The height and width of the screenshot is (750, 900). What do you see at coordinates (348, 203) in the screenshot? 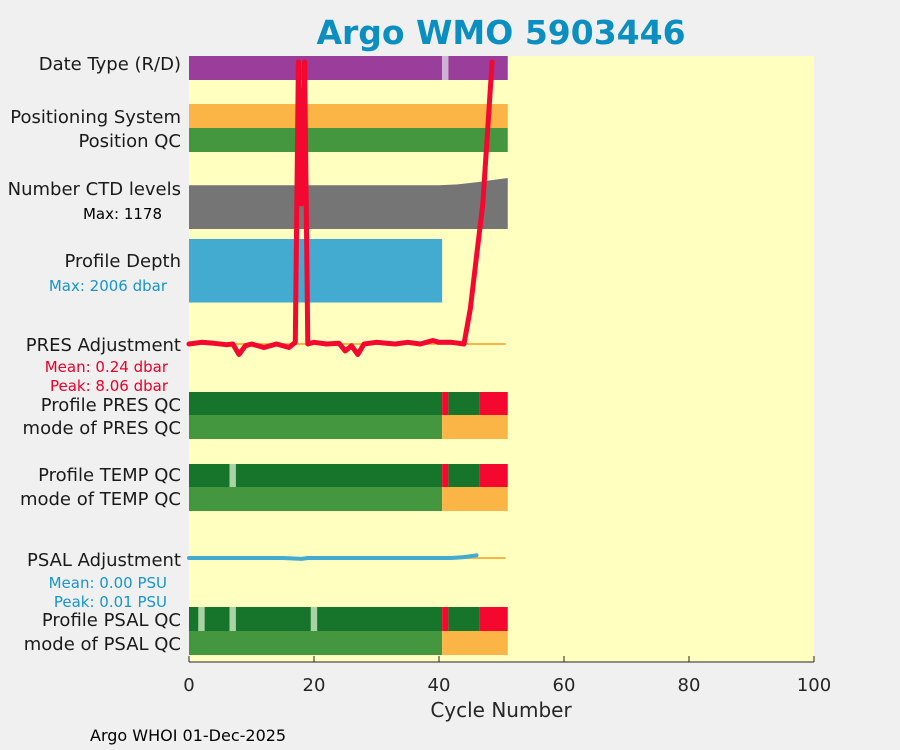
I see `ctd-levels-area` at bounding box center [348, 203].